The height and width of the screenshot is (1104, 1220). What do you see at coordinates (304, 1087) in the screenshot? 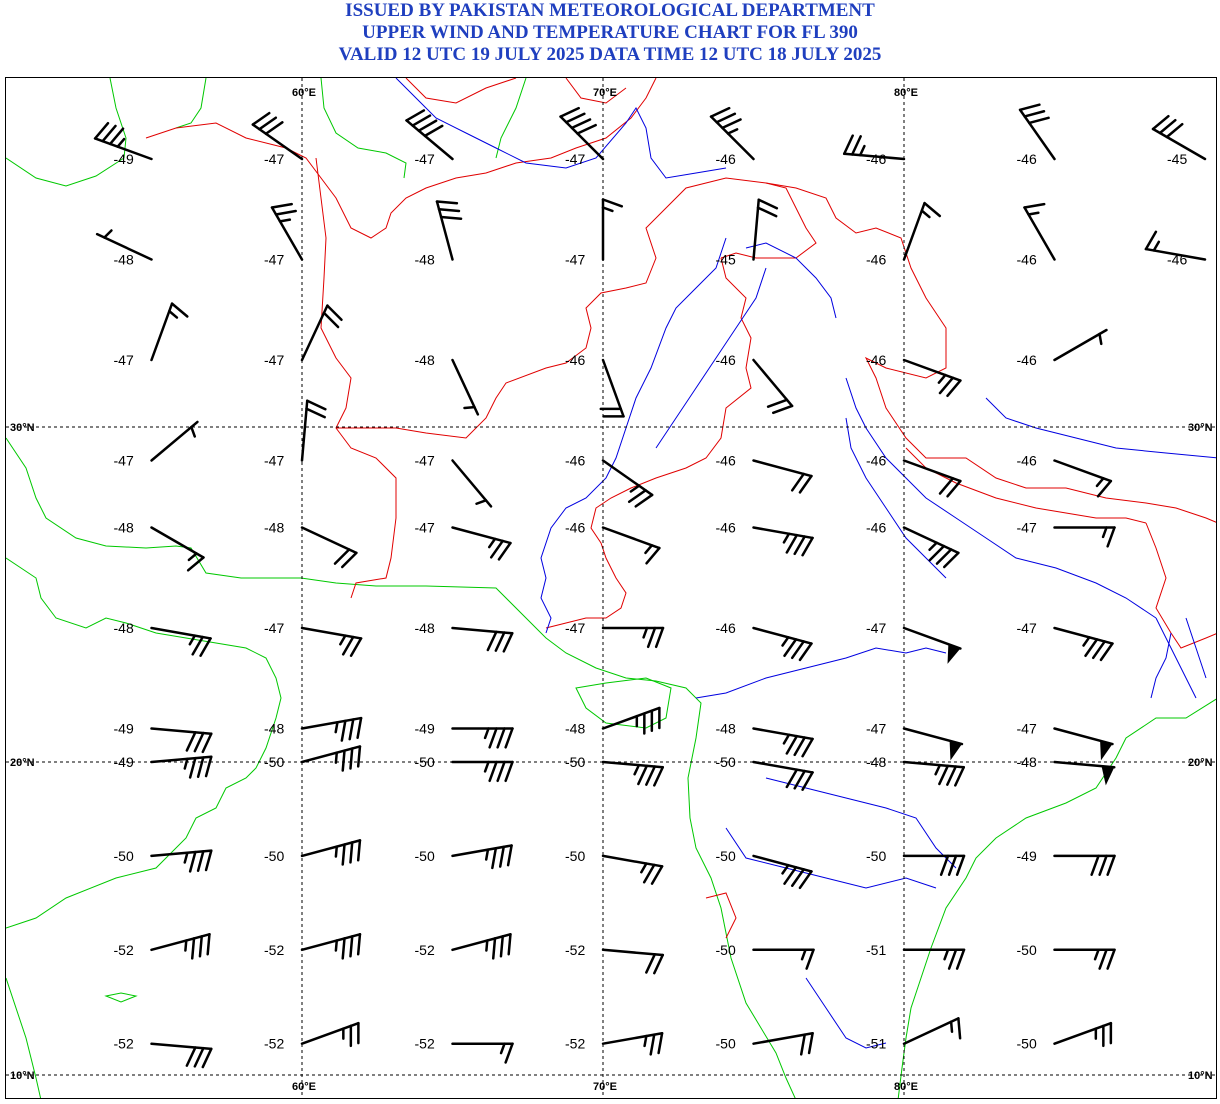
I see `lon-label-bottom: 60°E` at bounding box center [304, 1087].